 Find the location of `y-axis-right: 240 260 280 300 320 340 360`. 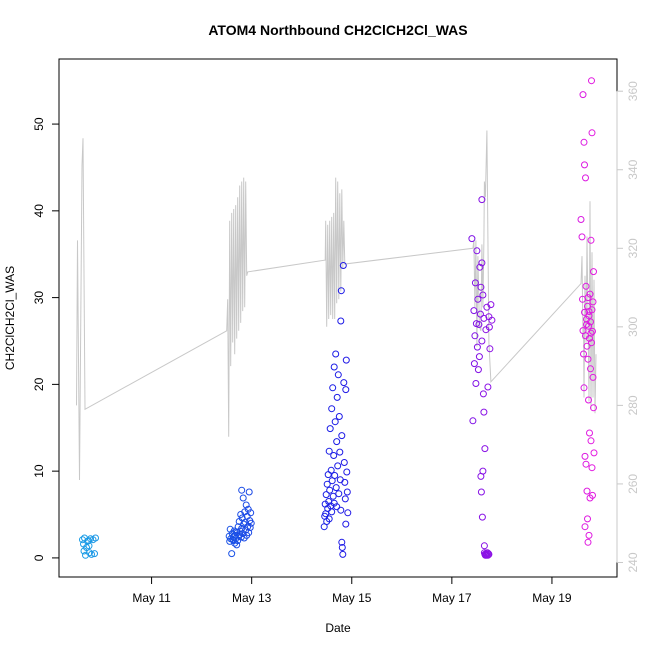

y-axis-right: 240 260 280 300 320 340 360 is located at coordinates (628, 327).